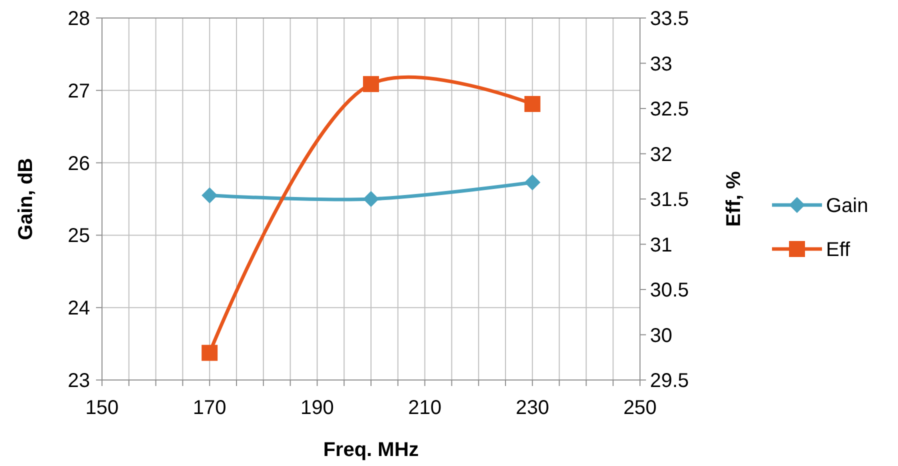  I want to click on y-tick-label: 24, so click(79, 309).